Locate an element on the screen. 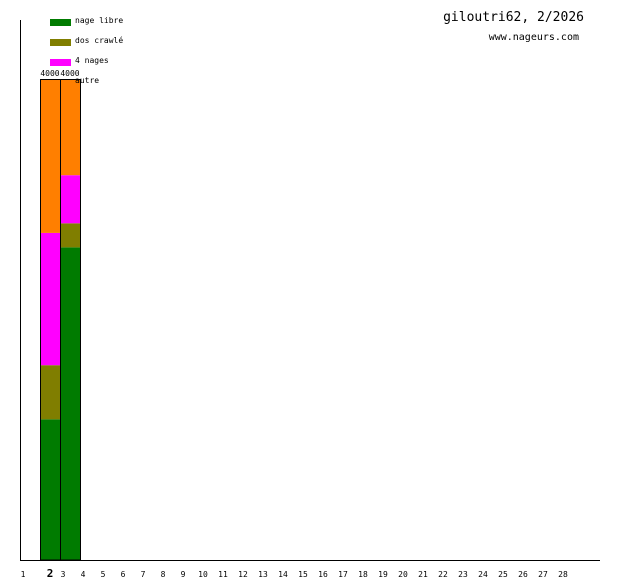 This screenshot has width=620, height=584. x-tick-label: 7 is located at coordinates (143, 574).